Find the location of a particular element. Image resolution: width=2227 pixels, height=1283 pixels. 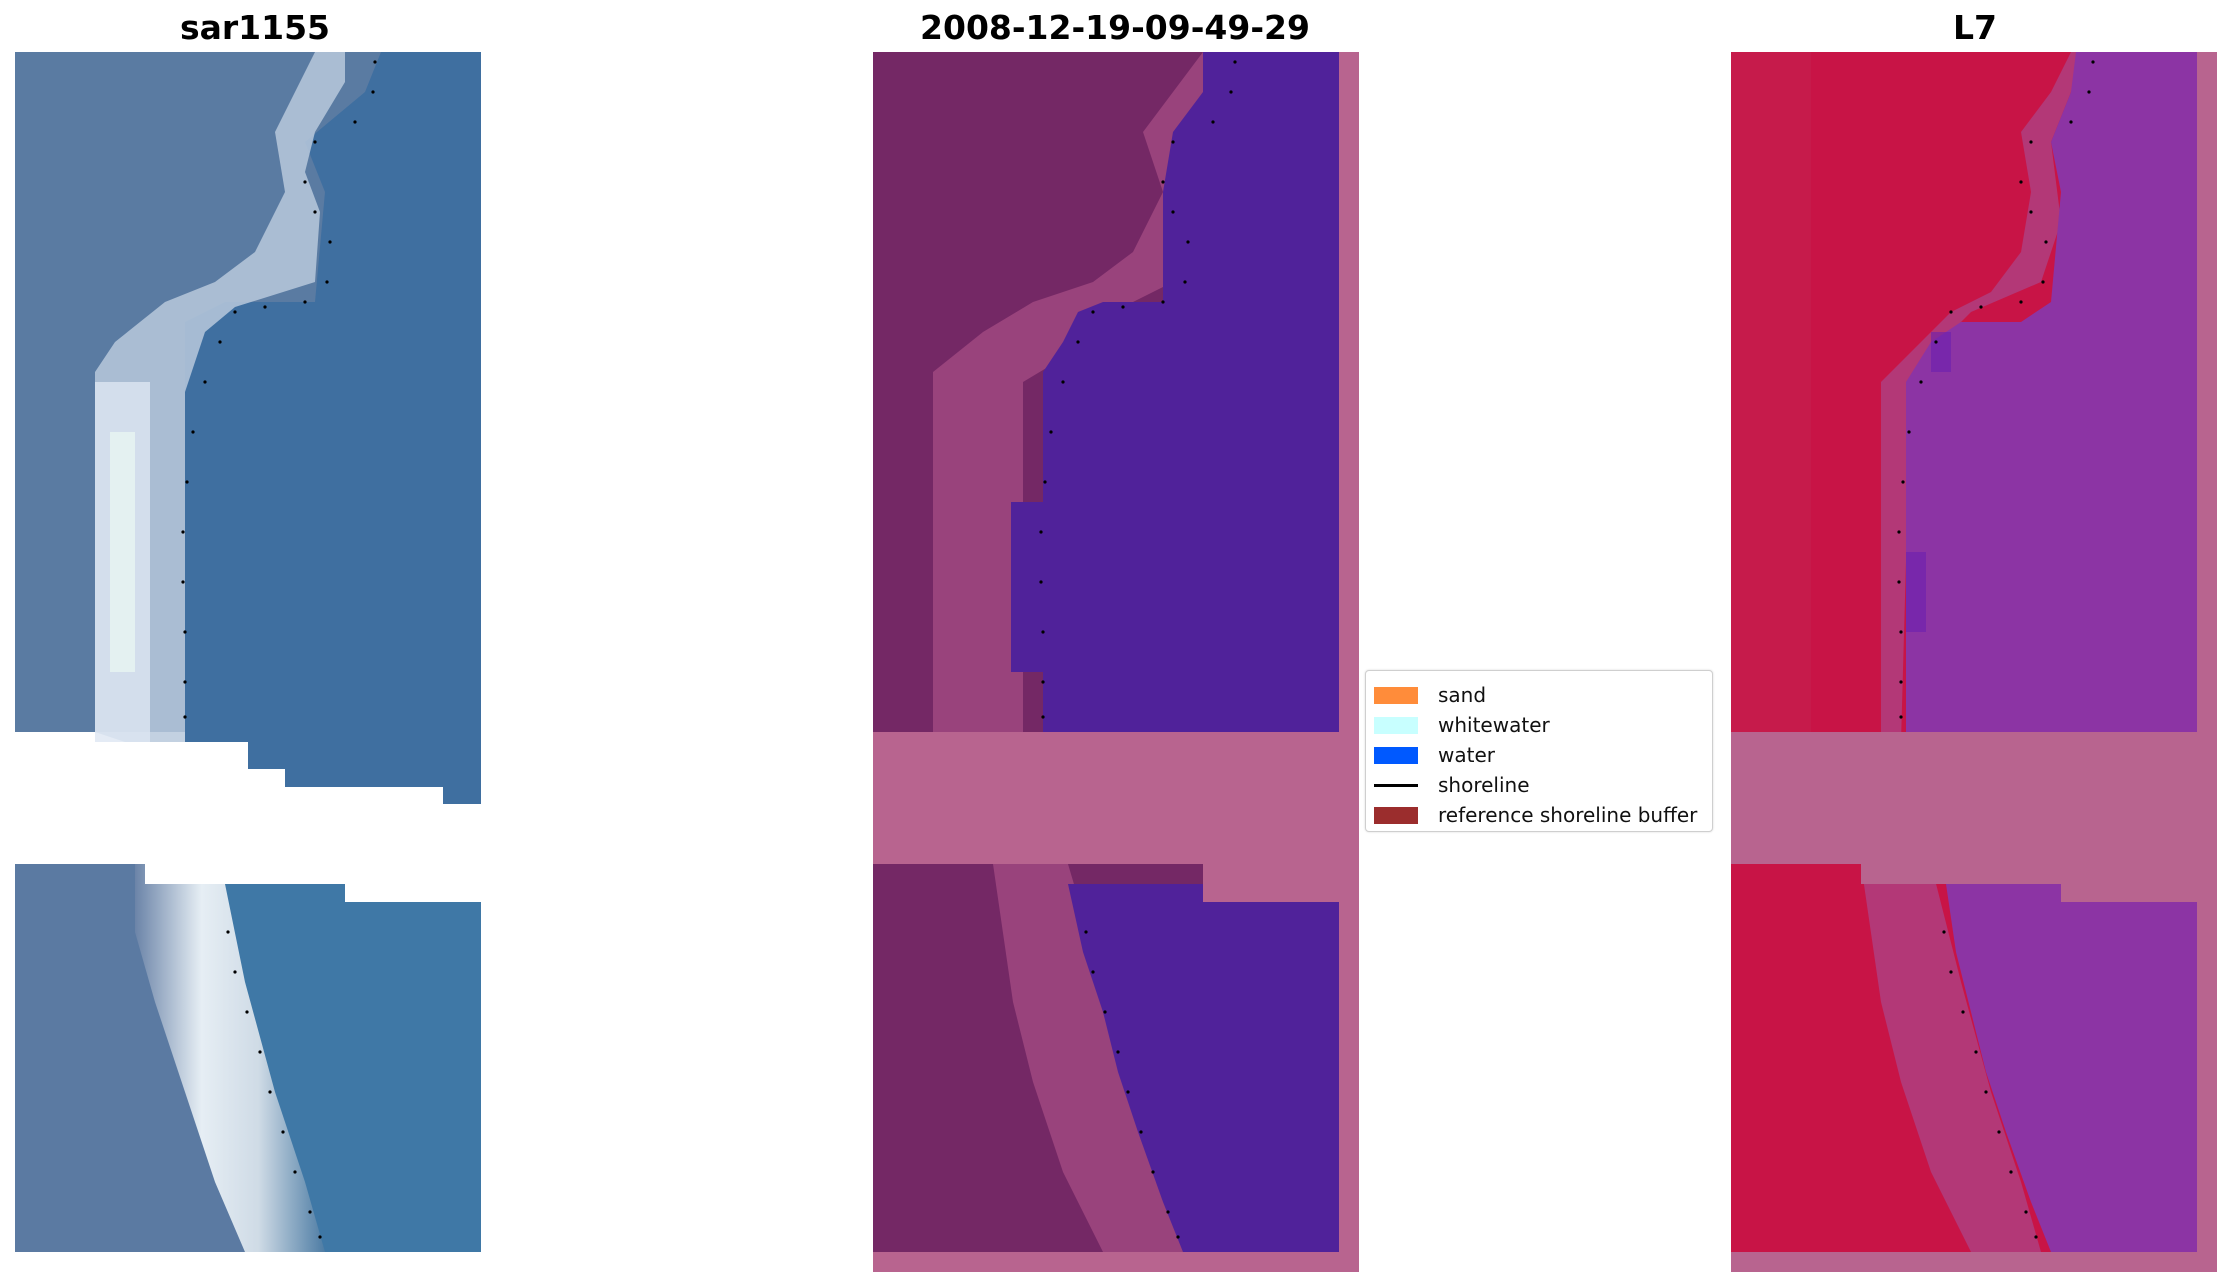

shoreline-rgb is located at coordinates (279, 649).